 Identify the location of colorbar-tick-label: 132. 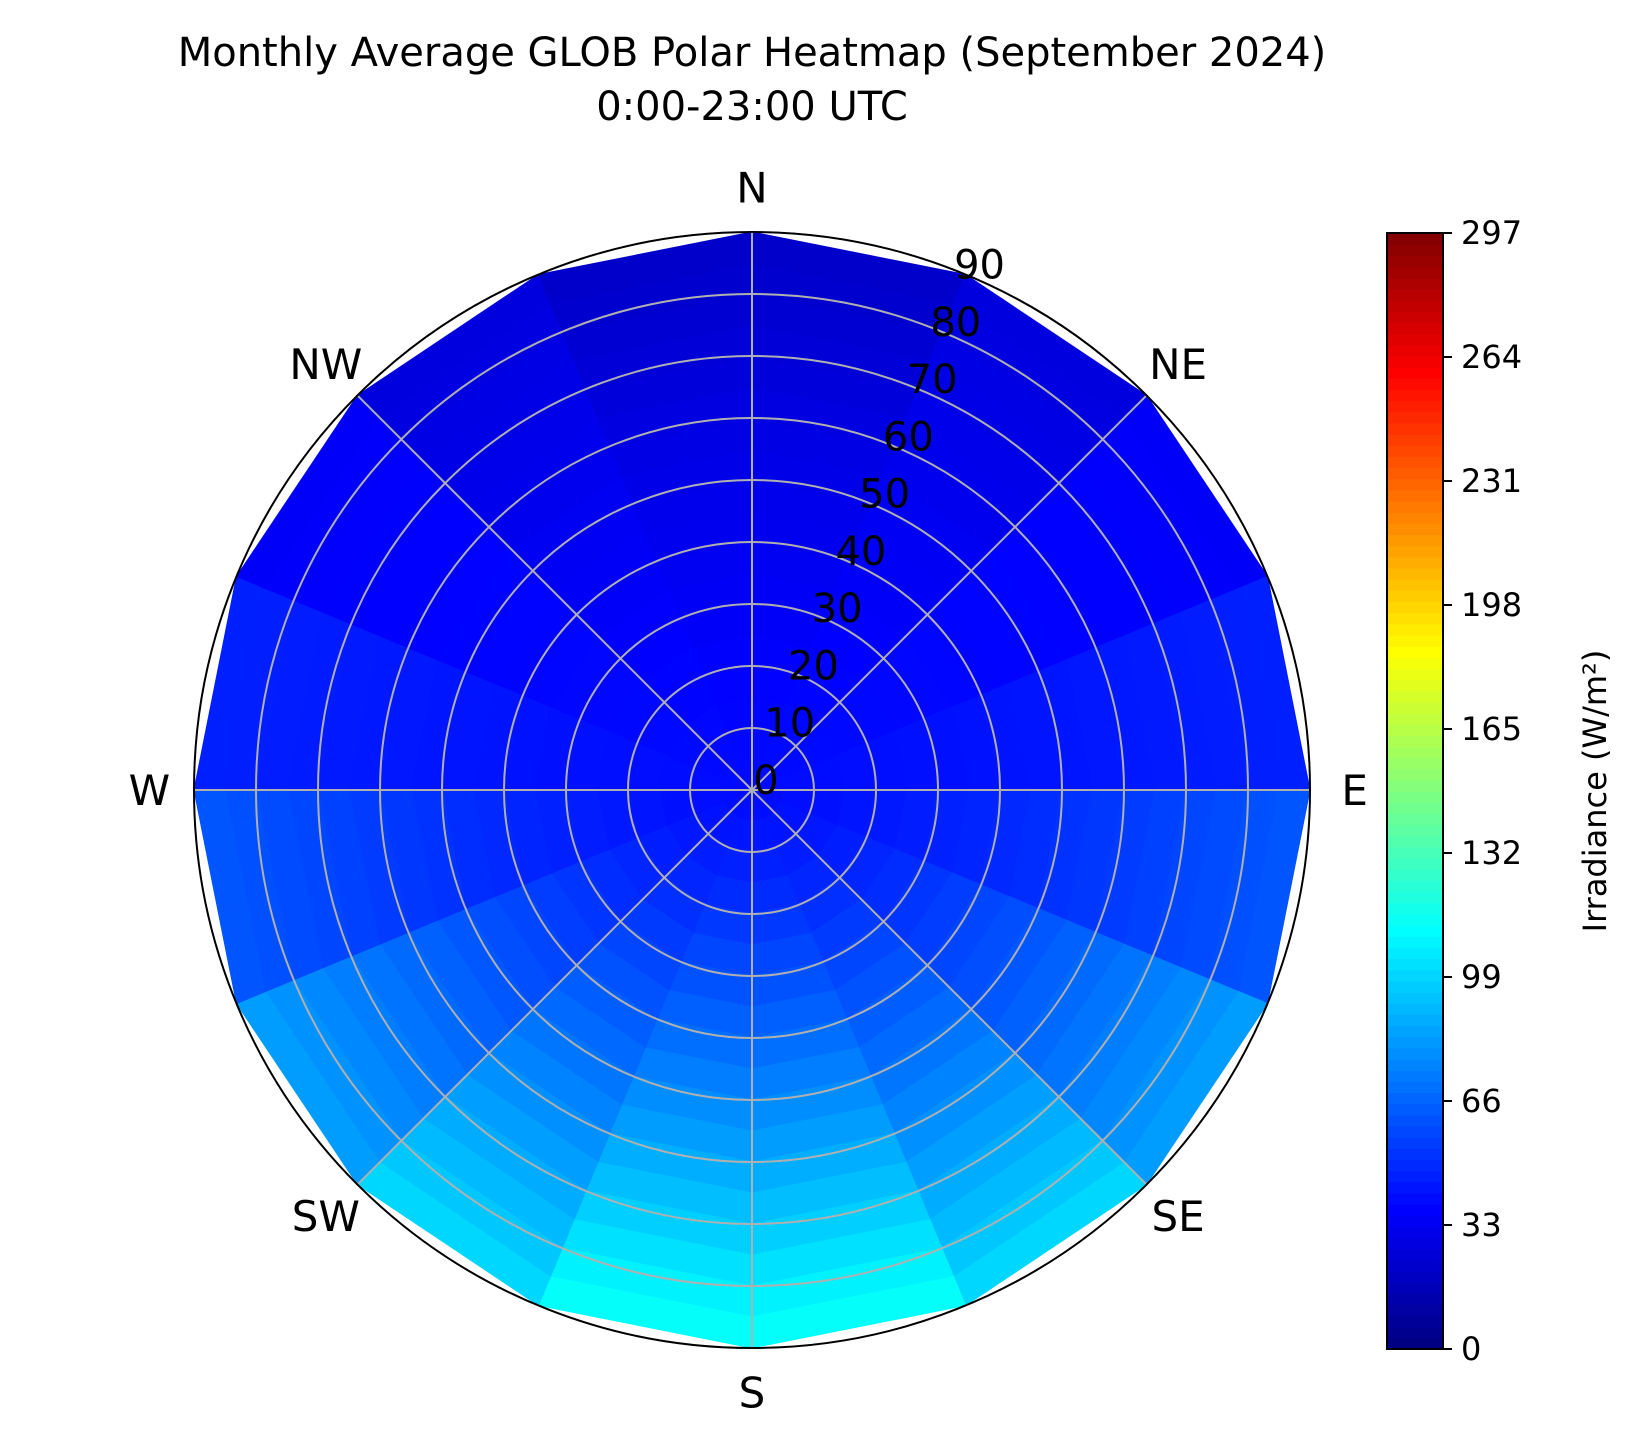
(1491, 853).